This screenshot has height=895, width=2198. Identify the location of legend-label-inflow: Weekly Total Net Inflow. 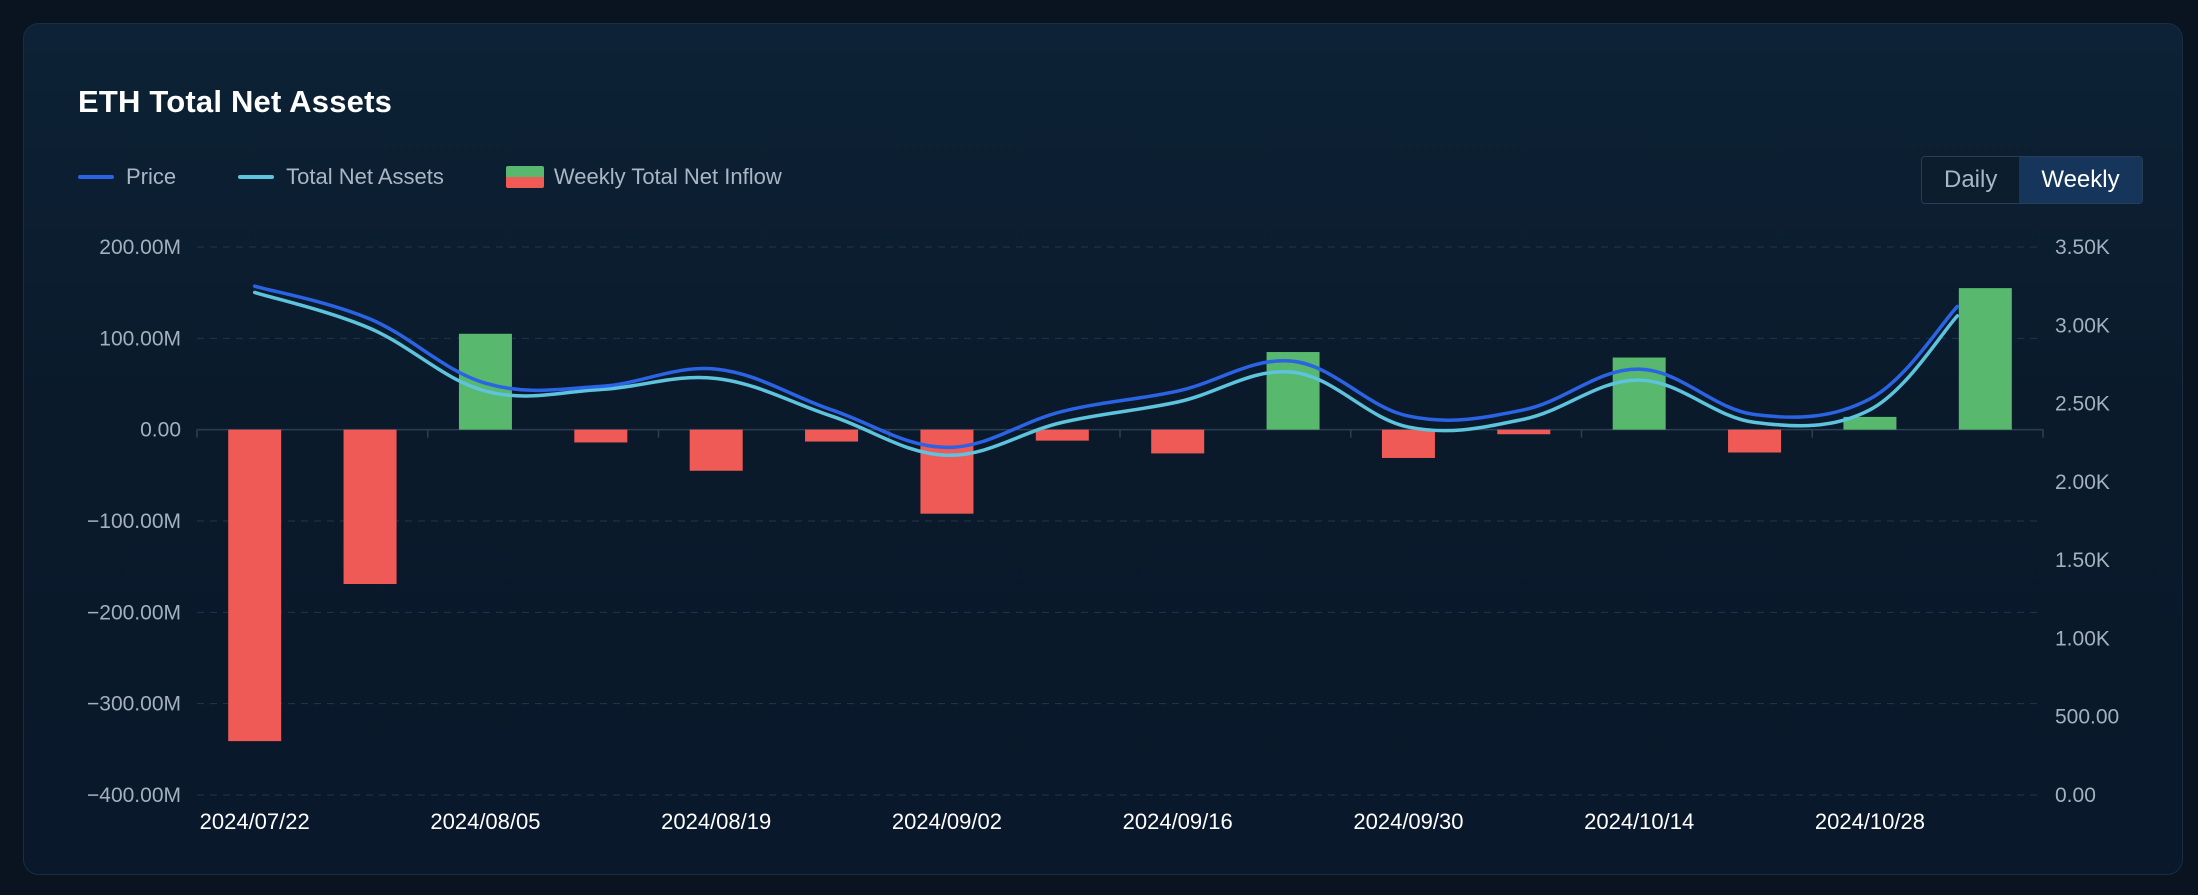
(667, 176).